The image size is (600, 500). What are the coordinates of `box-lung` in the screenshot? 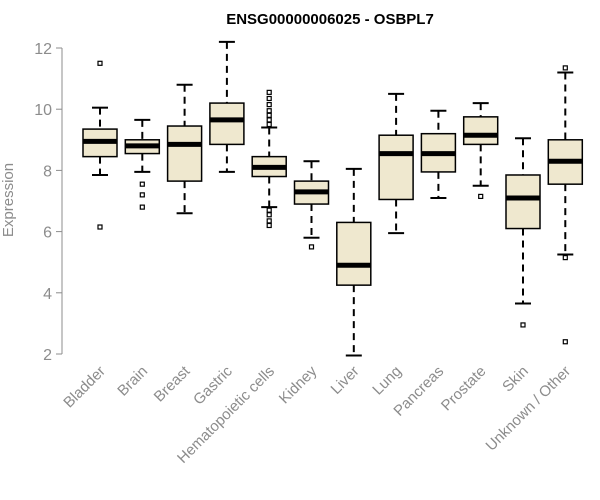 It's located at (396, 163).